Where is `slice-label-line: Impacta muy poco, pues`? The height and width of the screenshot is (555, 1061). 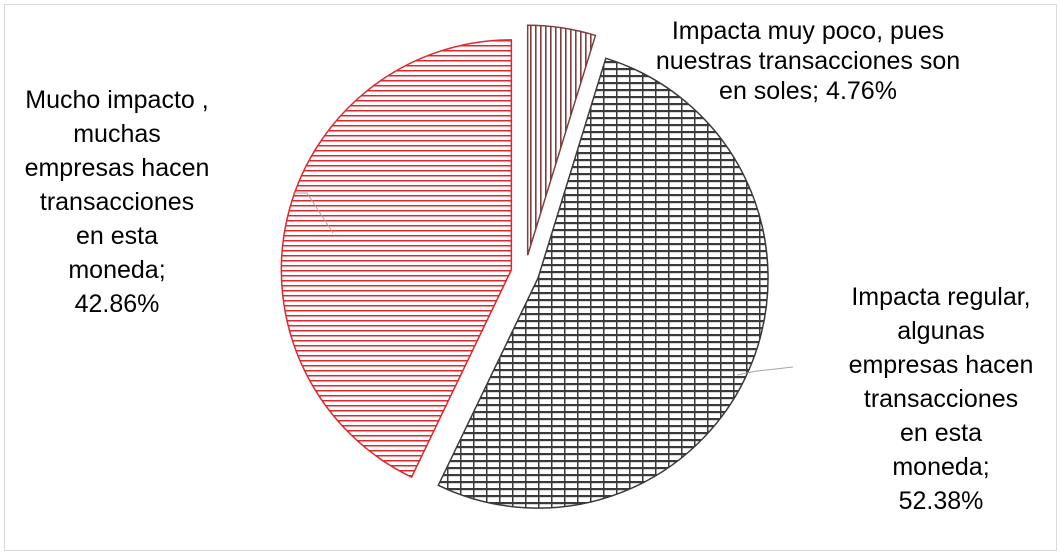
slice-label-line: Impacta muy poco, pues is located at coordinates (808, 31).